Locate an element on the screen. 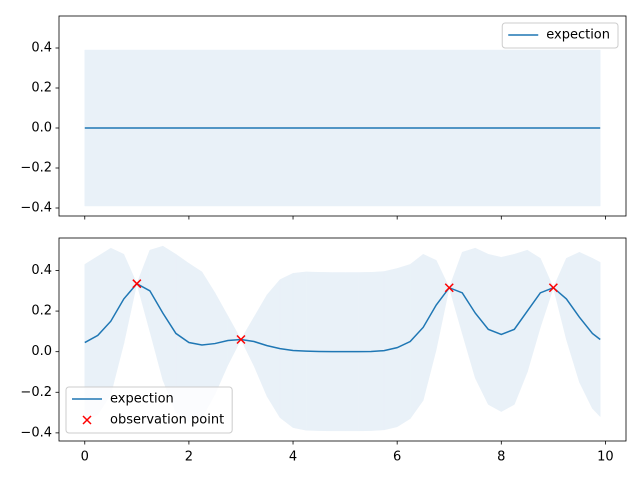  x-tick-label: 0 is located at coordinates (85, 457).